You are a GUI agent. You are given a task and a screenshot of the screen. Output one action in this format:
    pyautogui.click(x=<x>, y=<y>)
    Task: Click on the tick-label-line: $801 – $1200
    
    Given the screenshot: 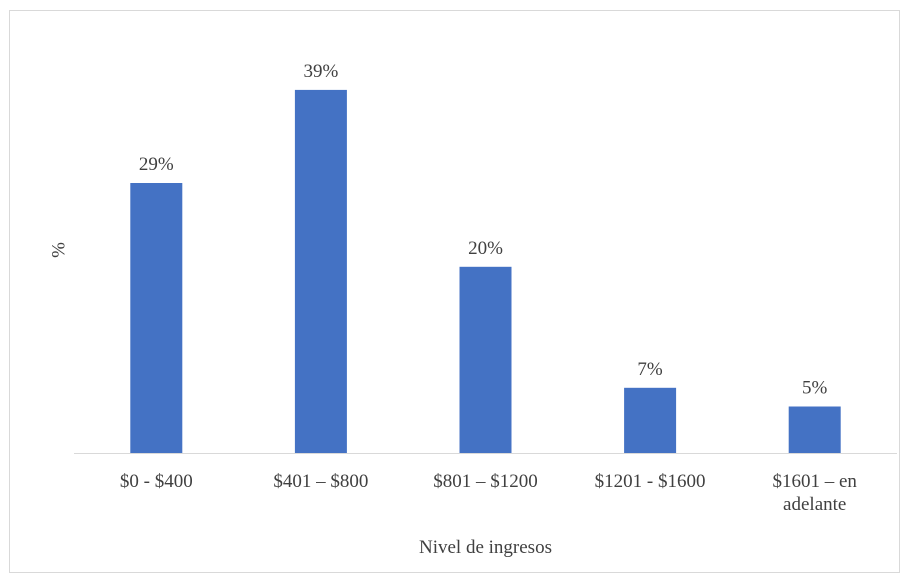 What is the action you would take?
    pyautogui.click(x=485, y=481)
    